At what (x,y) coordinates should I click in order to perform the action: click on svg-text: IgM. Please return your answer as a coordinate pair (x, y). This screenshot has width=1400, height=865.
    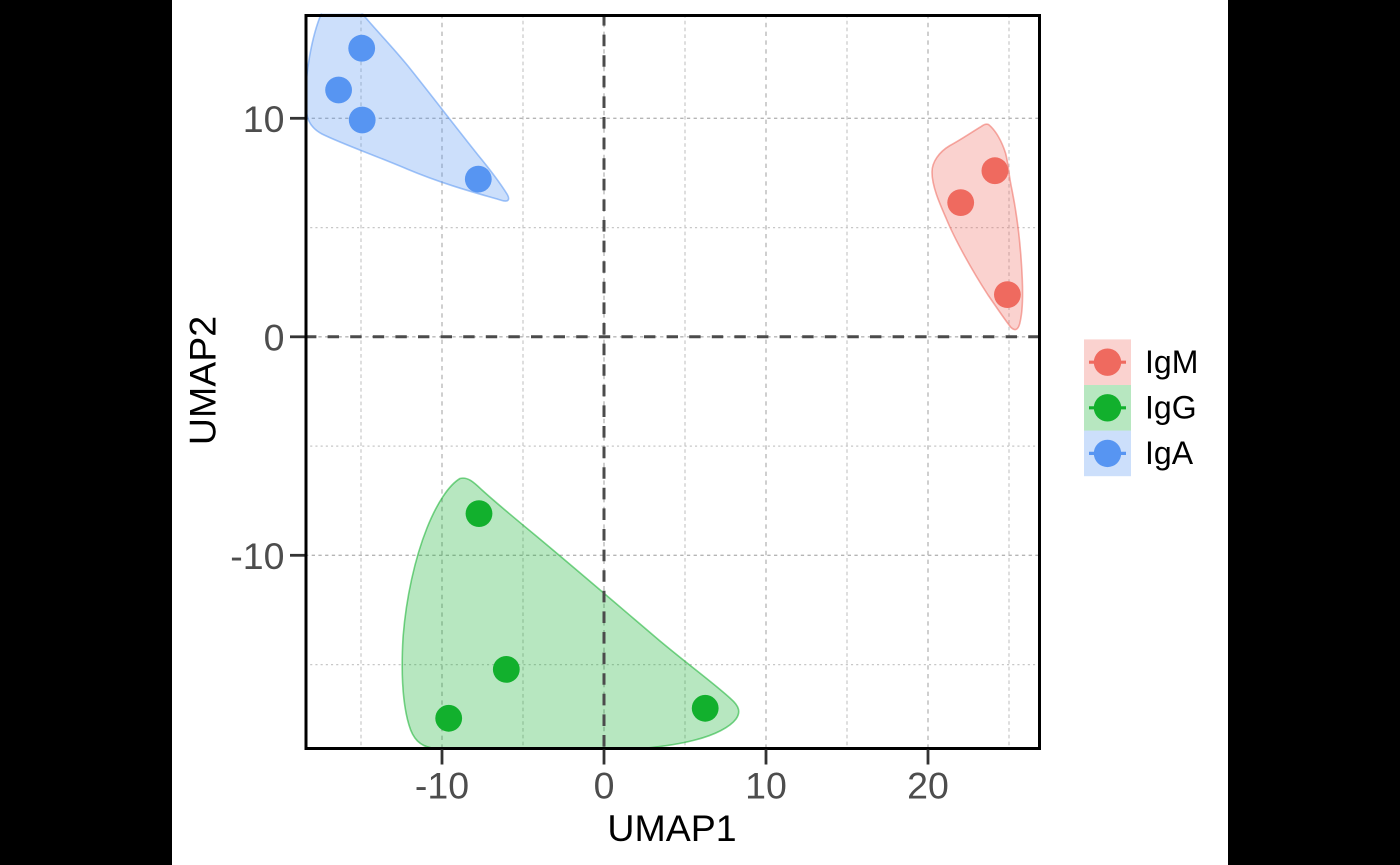
    Looking at the image, I should click on (1171, 362).